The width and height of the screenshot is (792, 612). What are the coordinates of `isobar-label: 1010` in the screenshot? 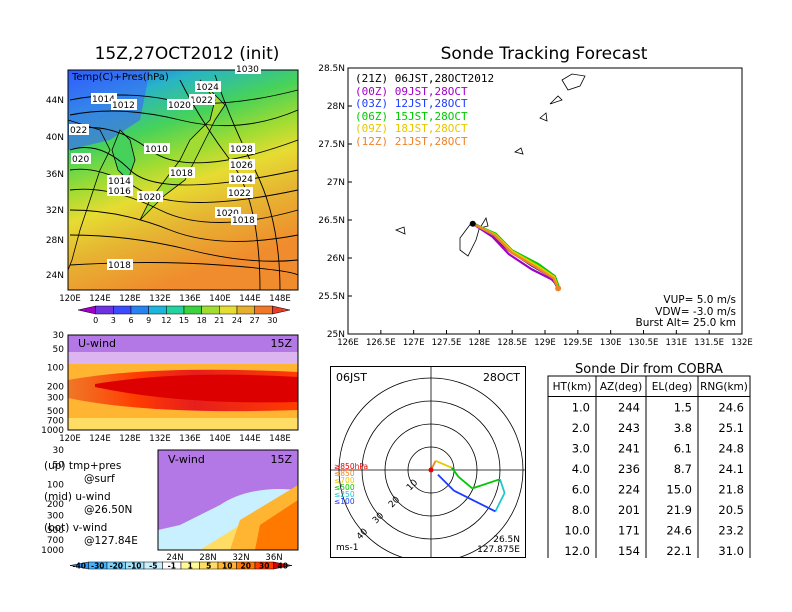 It's located at (156, 150).